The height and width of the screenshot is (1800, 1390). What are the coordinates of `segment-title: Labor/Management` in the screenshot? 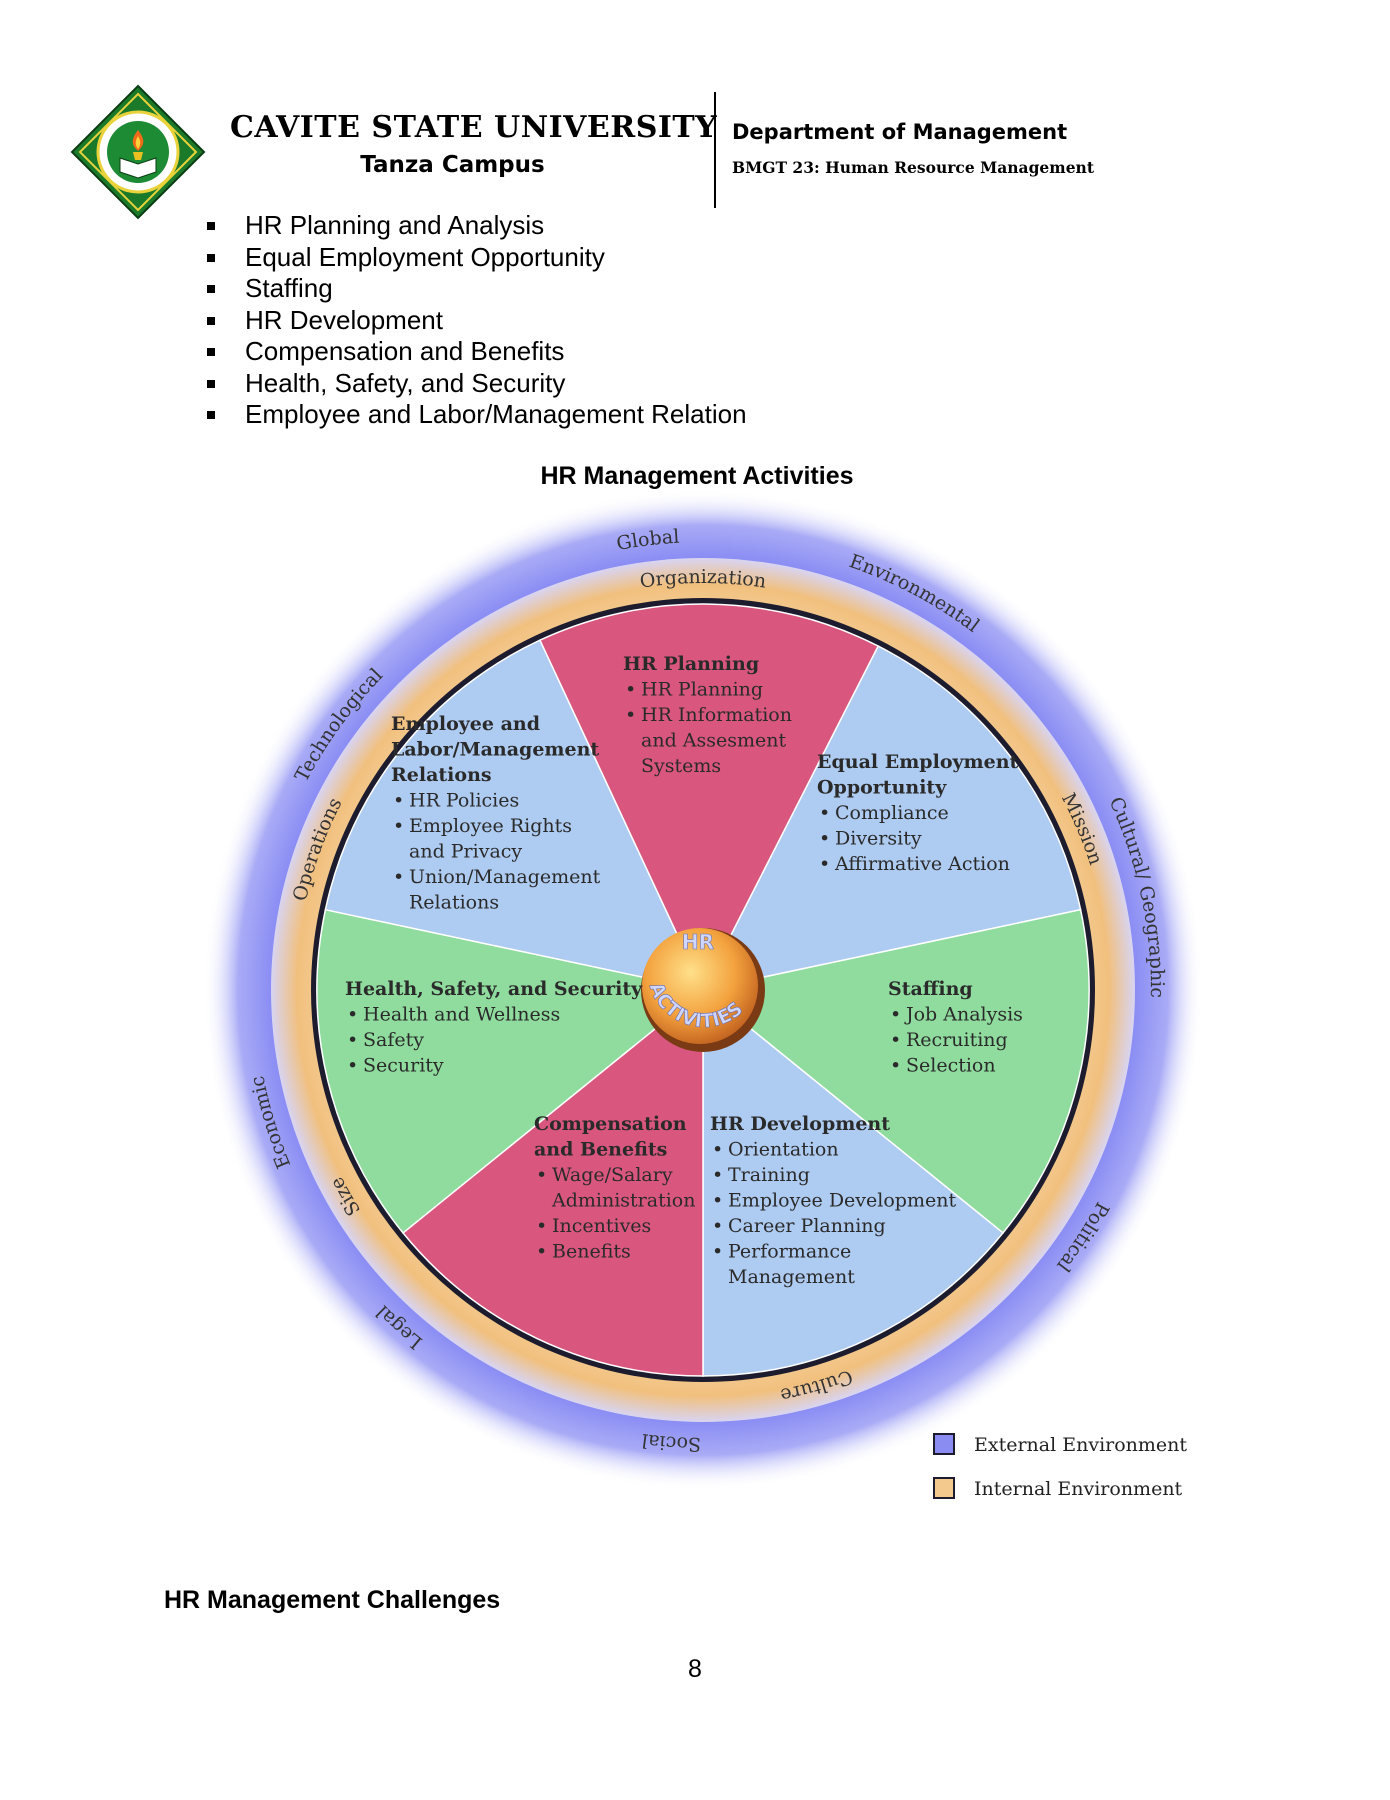 It's located at (495, 750).